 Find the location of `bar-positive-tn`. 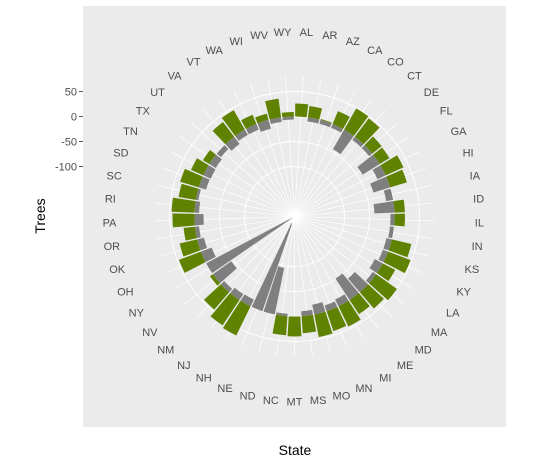

bar-positive-tn is located at coordinates (200, 167).